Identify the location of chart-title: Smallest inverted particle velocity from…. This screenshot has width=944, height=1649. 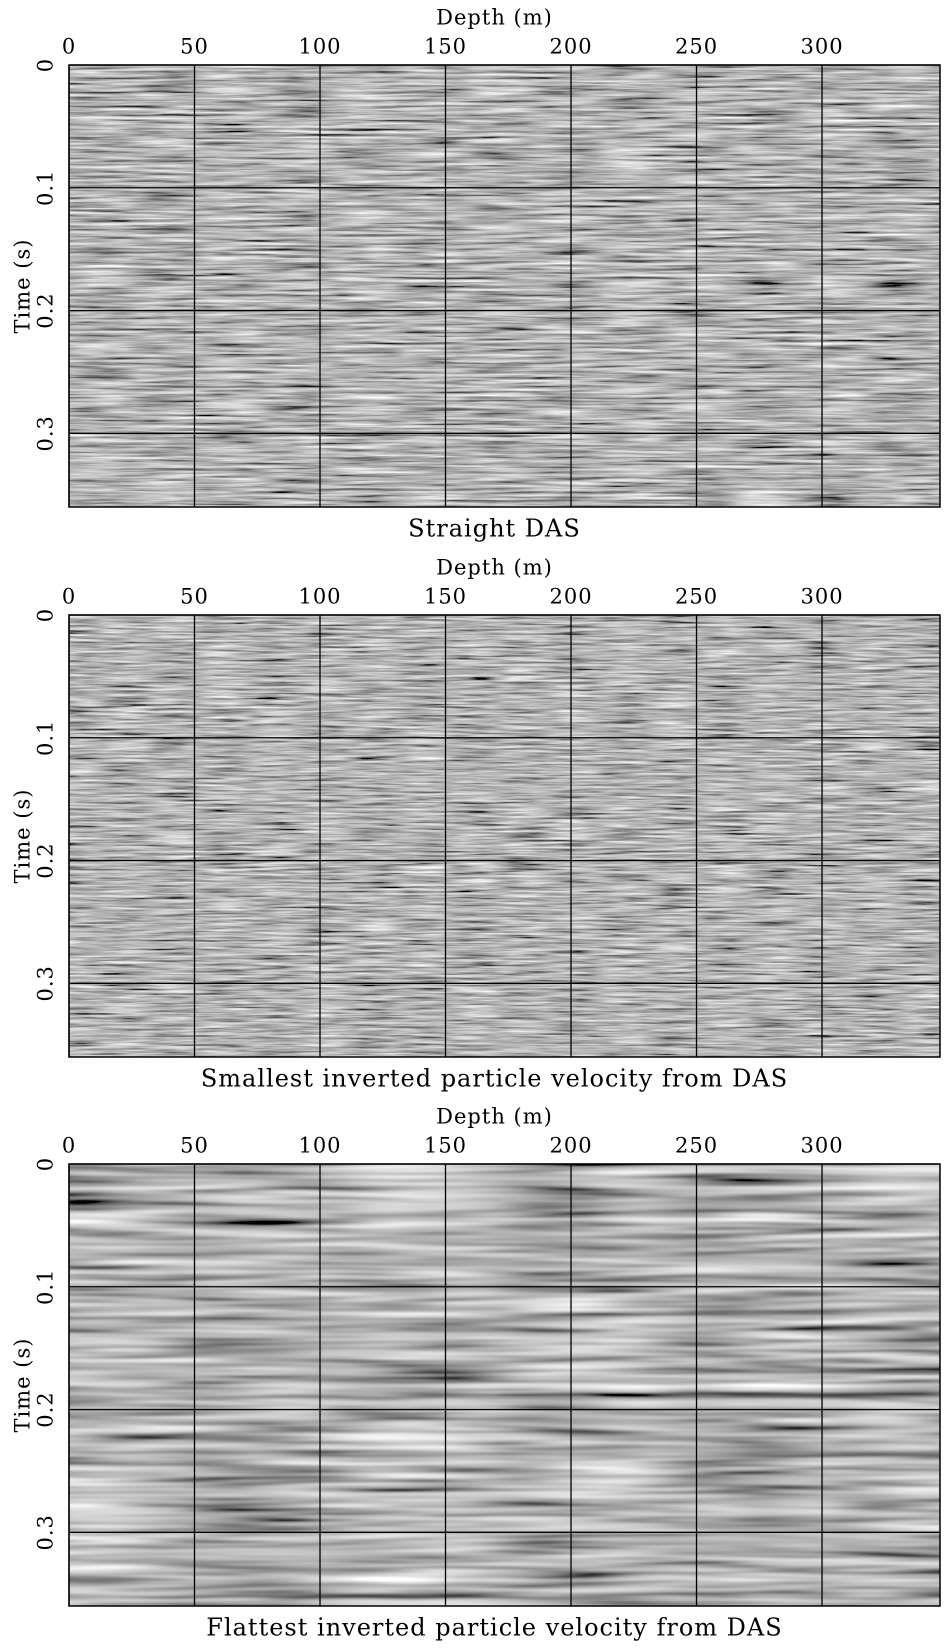
(494, 1079).